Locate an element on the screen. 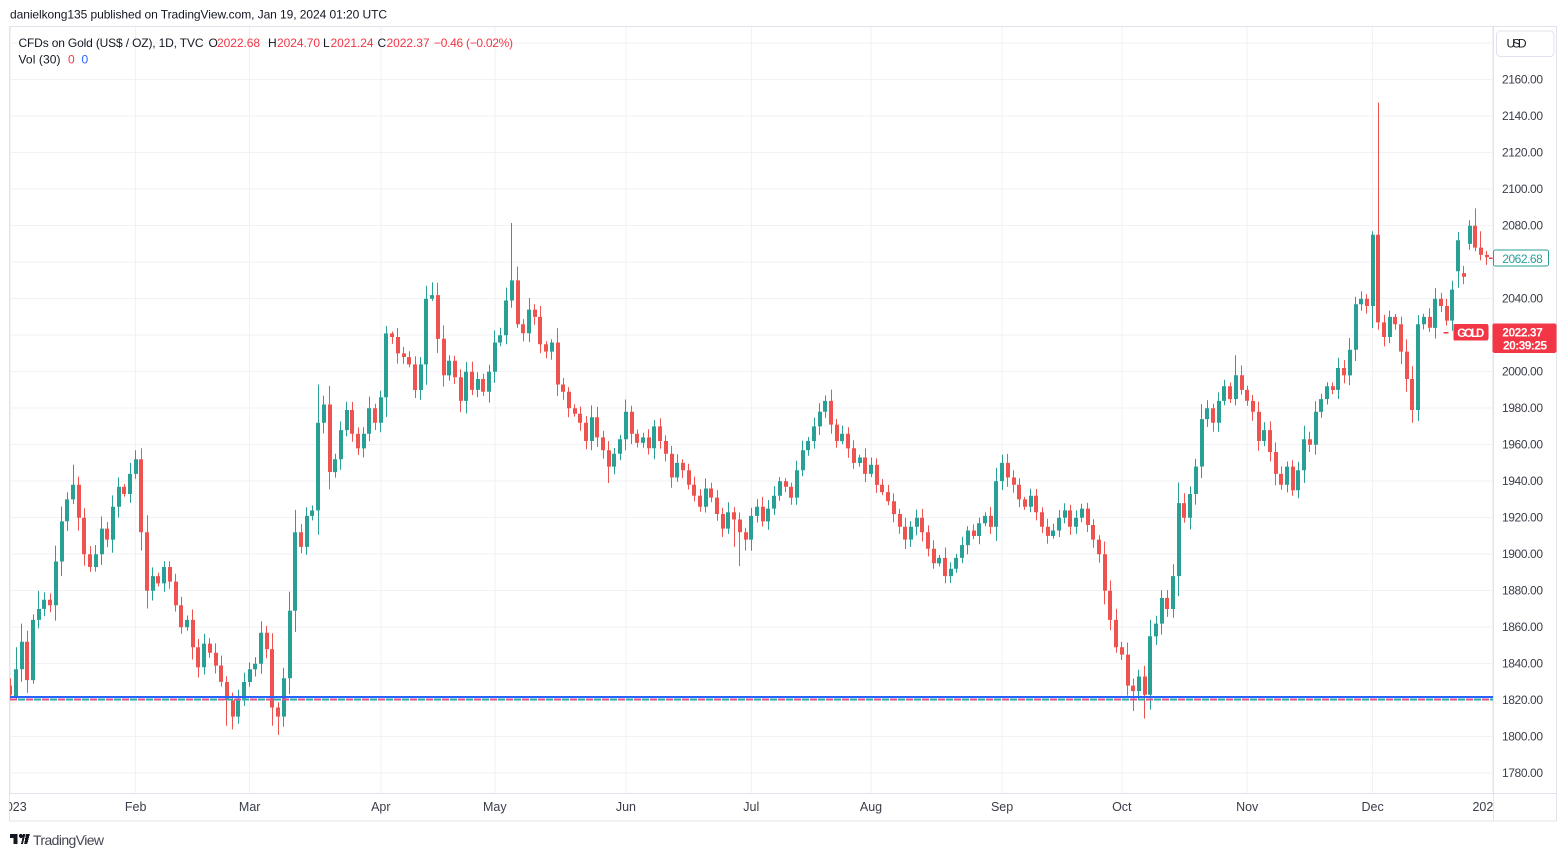  svg-text:CFDs on Gold (US$ / OZ), 1D, T: CFDs on Gold (US$ / OZ), 1D, TVC is located at coordinates (111, 43).